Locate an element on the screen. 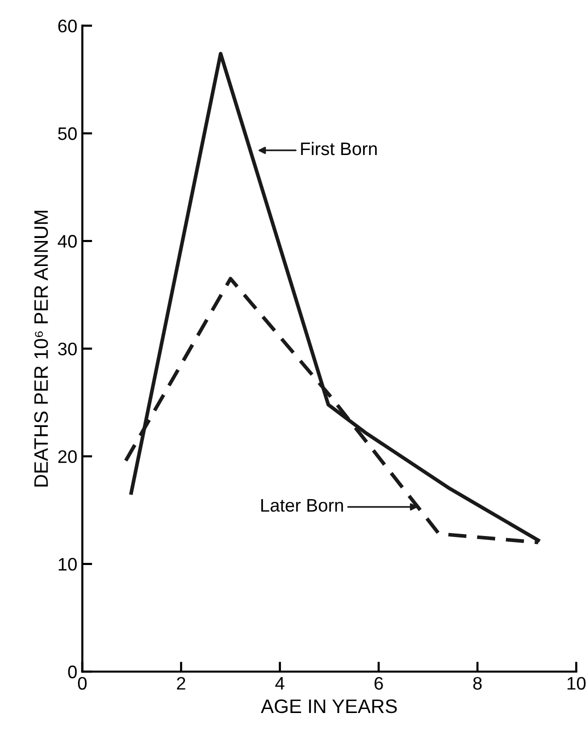 The image size is (588, 734). y-tick-label: 0 is located at coordinates (72, 672).